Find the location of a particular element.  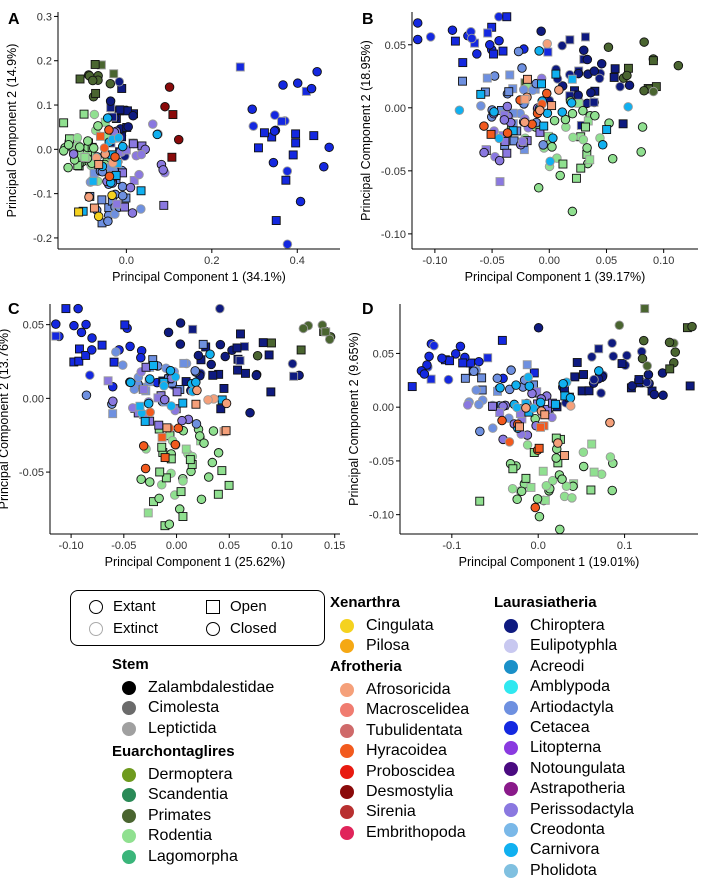

legend-item-label: Creodonta is located at coordinates (567, 829).